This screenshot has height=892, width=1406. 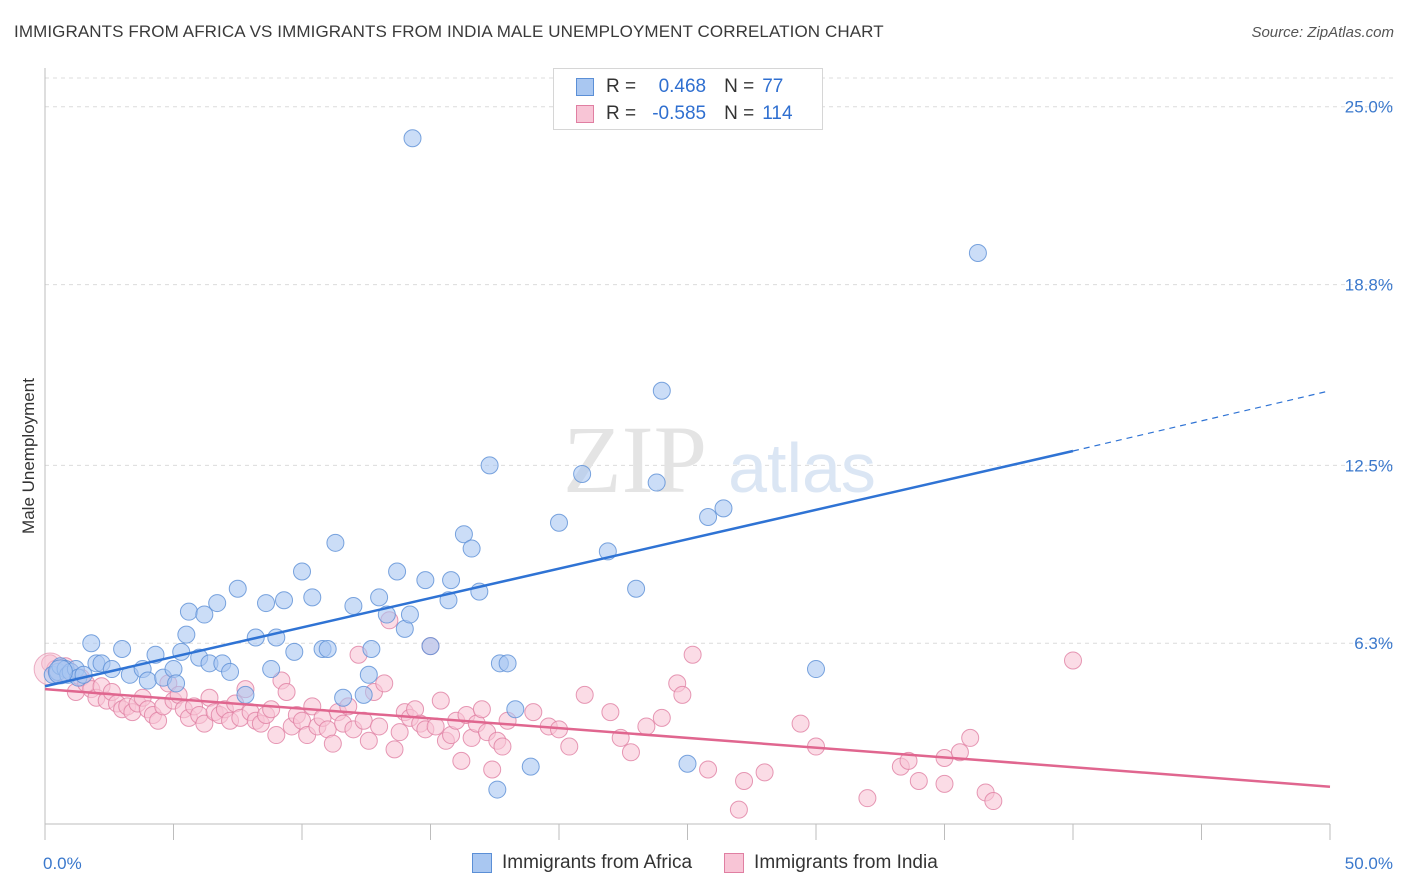 I want to click on legend-n-value: 114, so click(x=777, y=113).